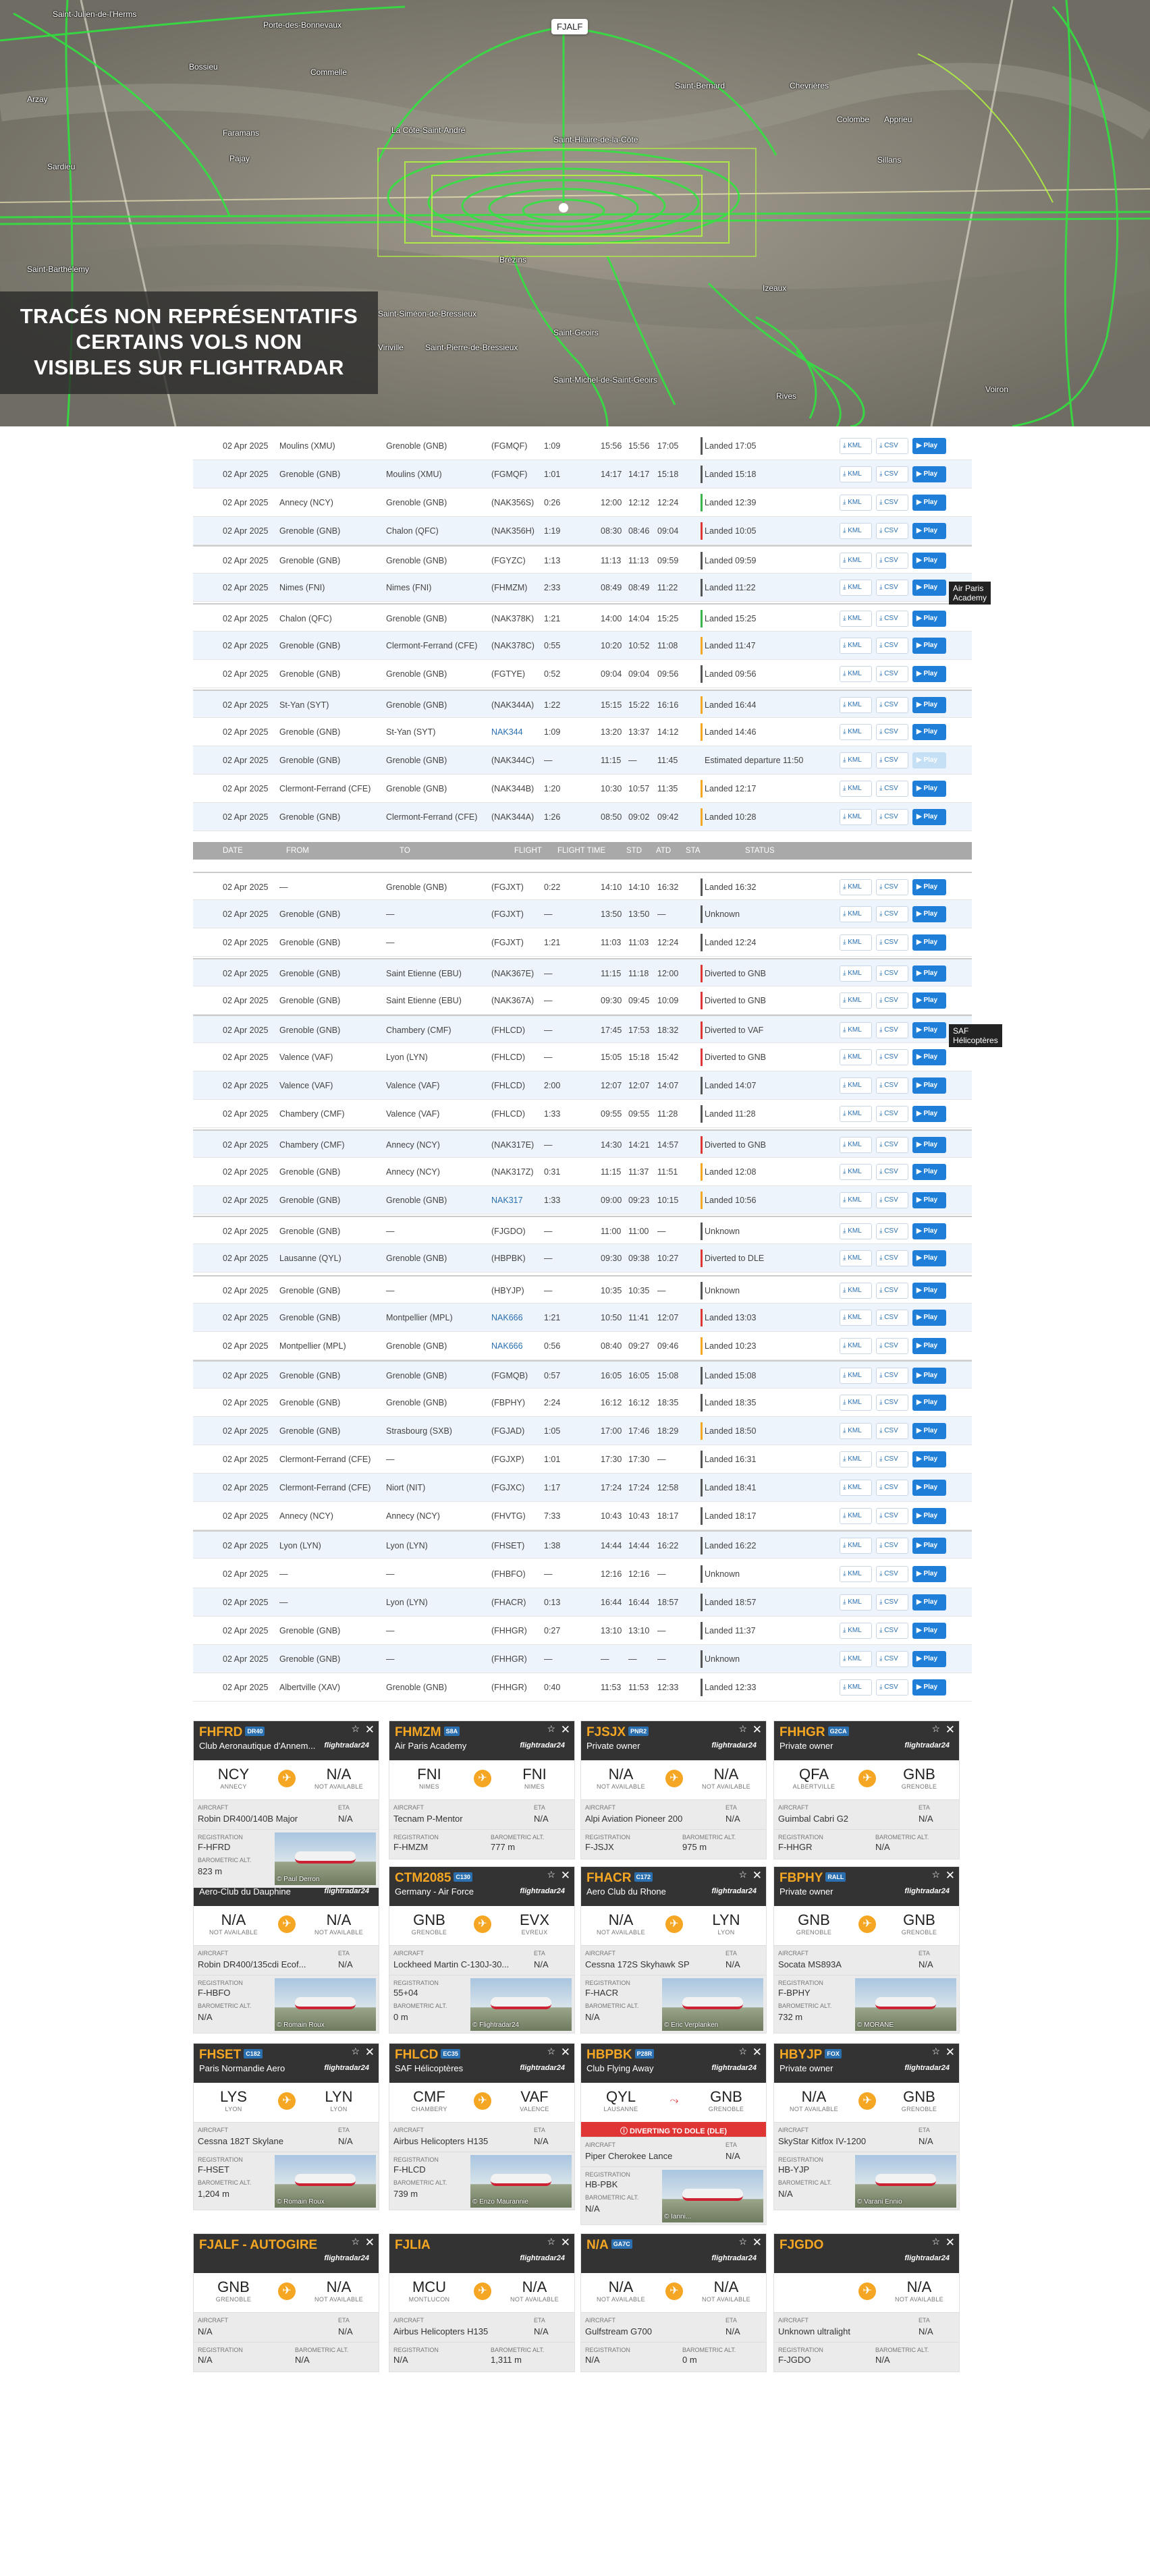  I want to click on destination-airport: —, so click(390, 942).